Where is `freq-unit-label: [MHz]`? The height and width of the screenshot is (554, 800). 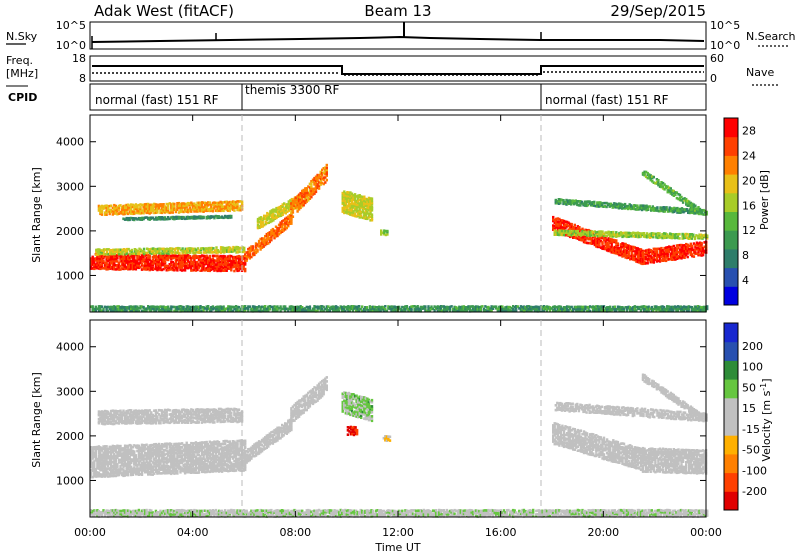
freq-unit-label: [MHz] is located at coordinates (22, 73).